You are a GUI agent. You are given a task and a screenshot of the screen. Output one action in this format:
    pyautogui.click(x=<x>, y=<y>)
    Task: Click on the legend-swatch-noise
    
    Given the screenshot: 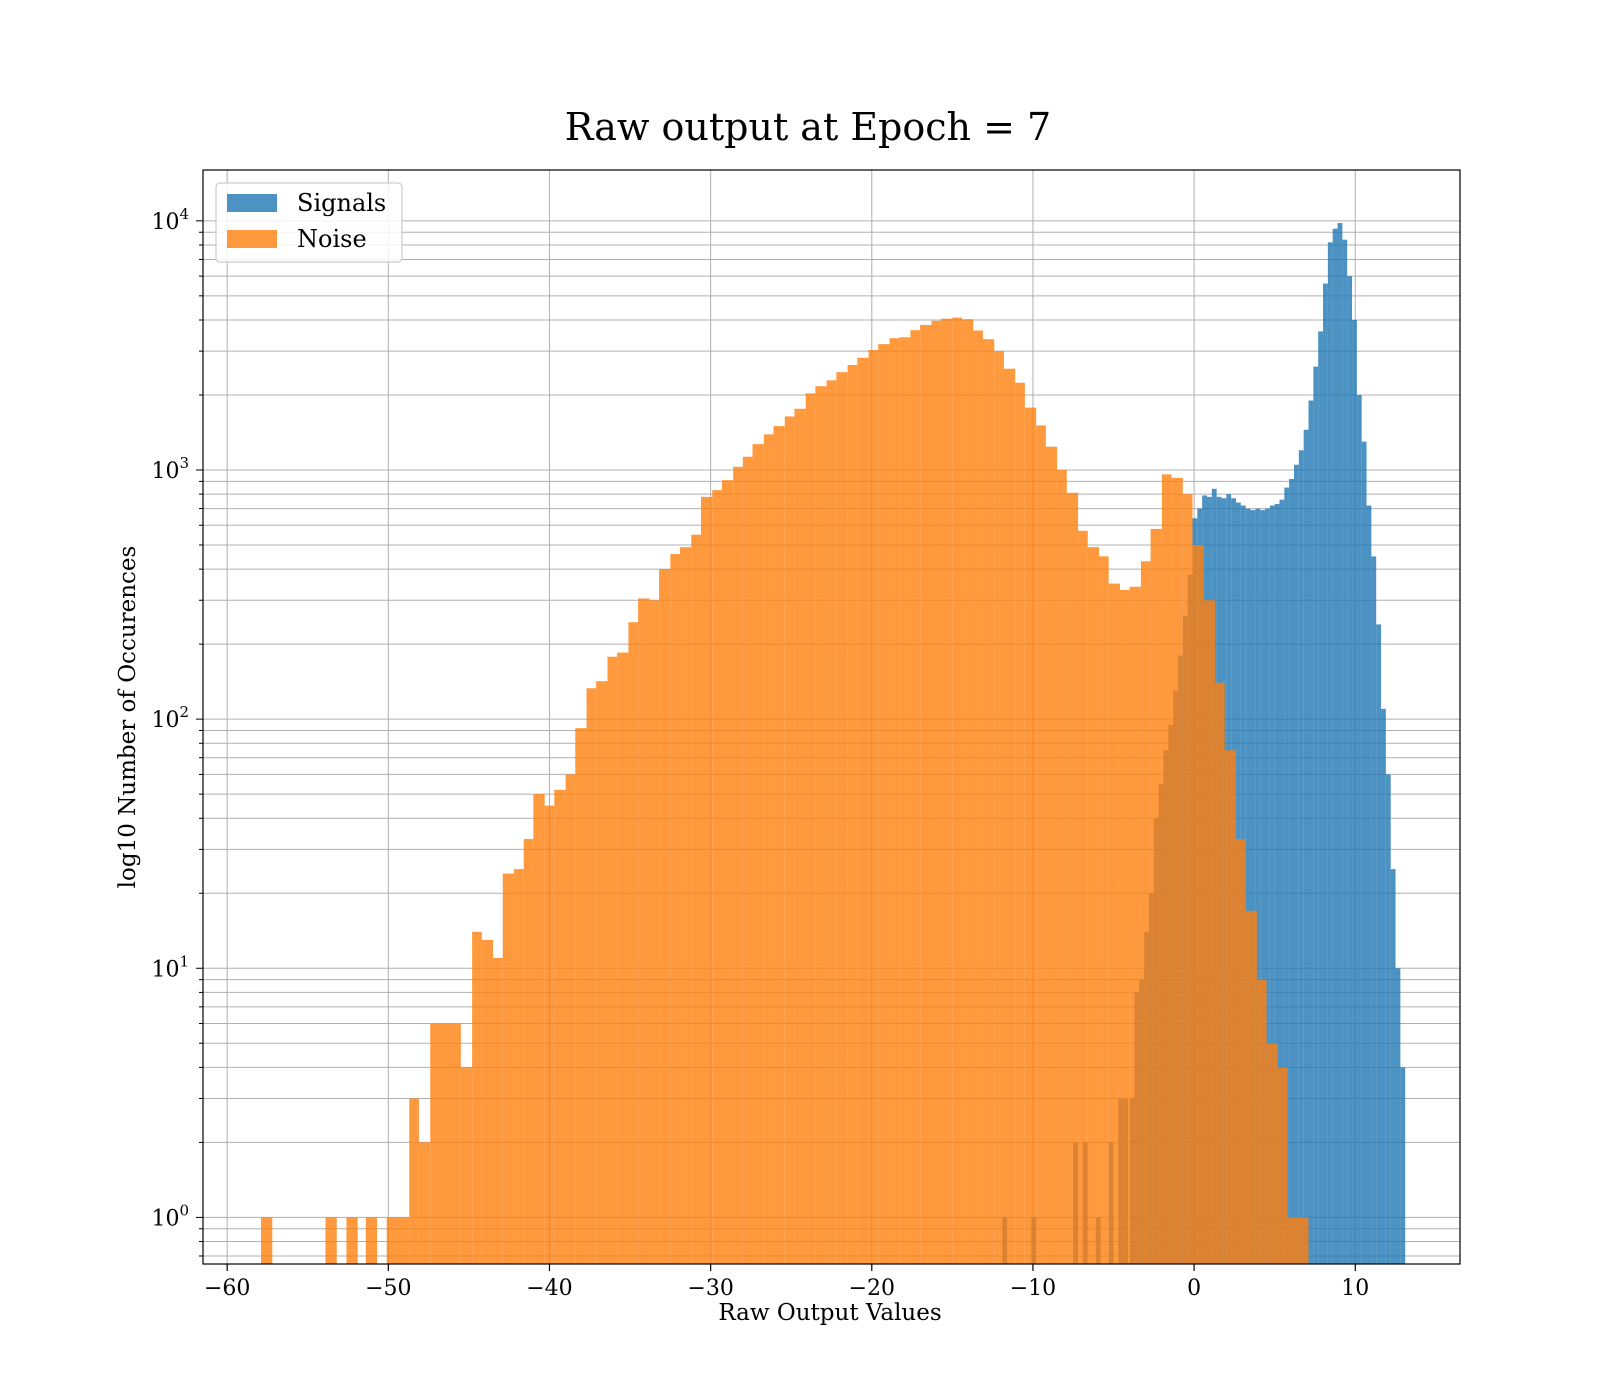 What is the action you would take?
    pyautogui.click(x=252, y=239)
    